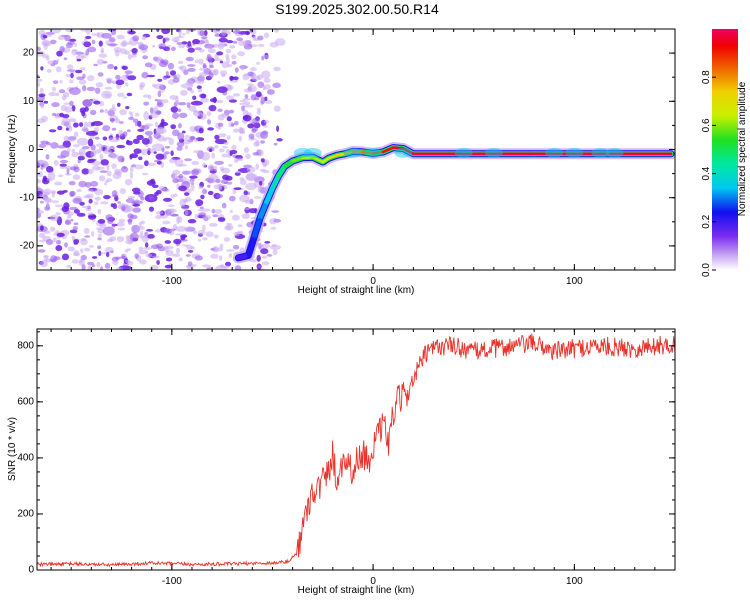  I want to click on x-tick-label: -100, so click(172, 581).